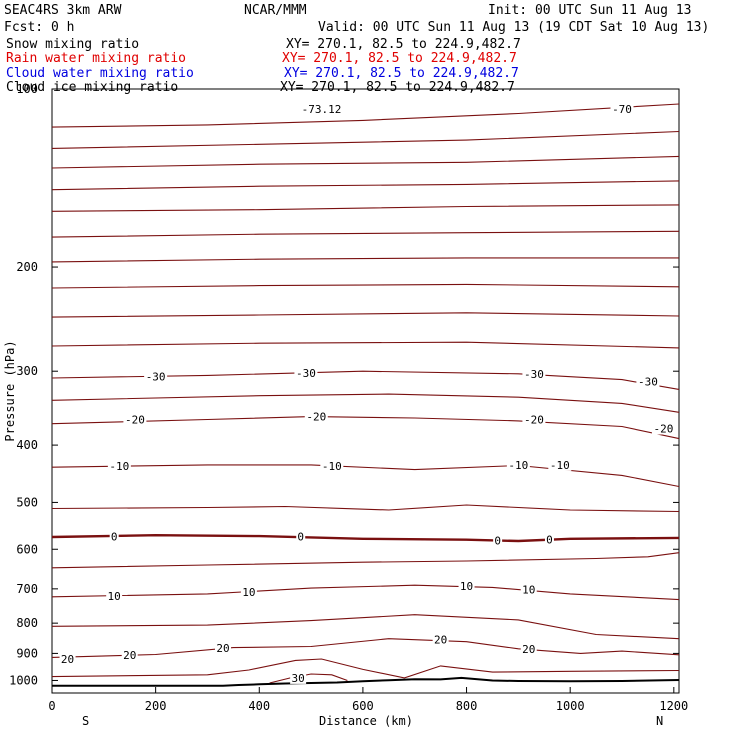 The height and width of the screenshot is (740, 740). I want to click on field-name-rain: Rain water mixing ratio, so click(96, 58).